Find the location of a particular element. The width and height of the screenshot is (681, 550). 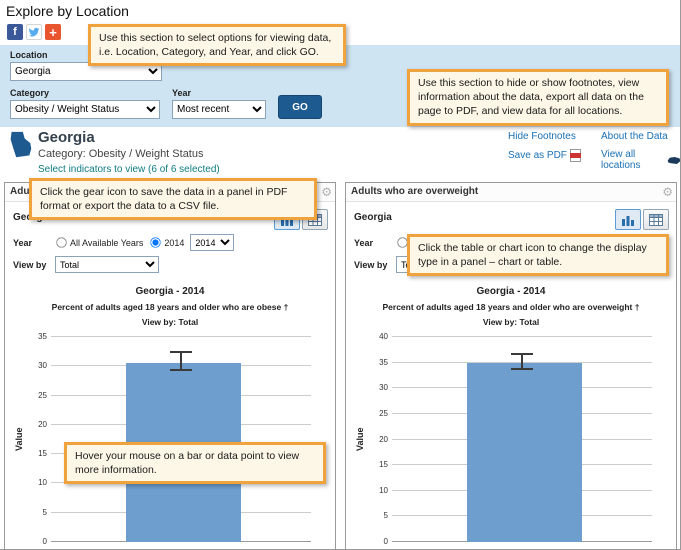

twitter-bird-icon is located at coordinates (34, 32).